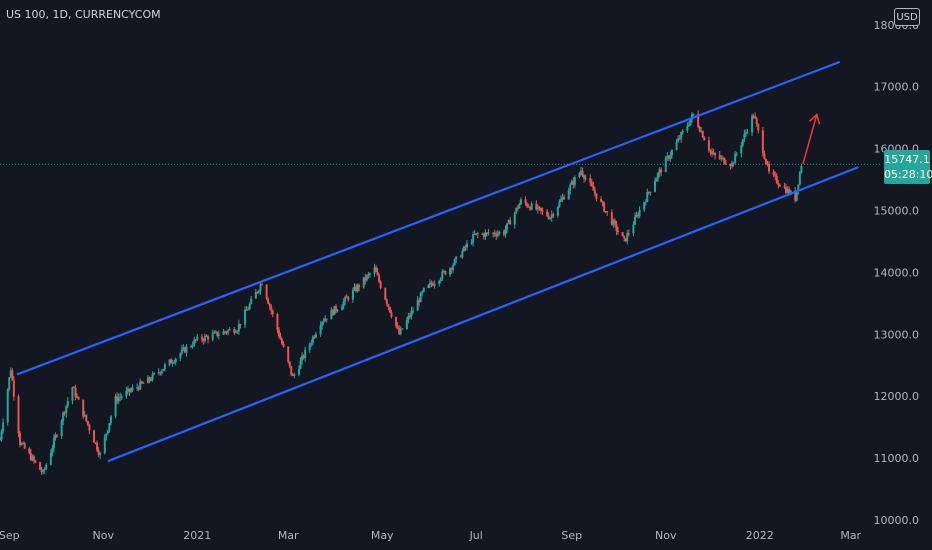 This screenshot has height=550, width=932. What do you see at coordinates (83, 14) in the screenshot?
I see `symbol-title: US 100, 1D, CURRENCYCOM` at bounding box center [83, 14].